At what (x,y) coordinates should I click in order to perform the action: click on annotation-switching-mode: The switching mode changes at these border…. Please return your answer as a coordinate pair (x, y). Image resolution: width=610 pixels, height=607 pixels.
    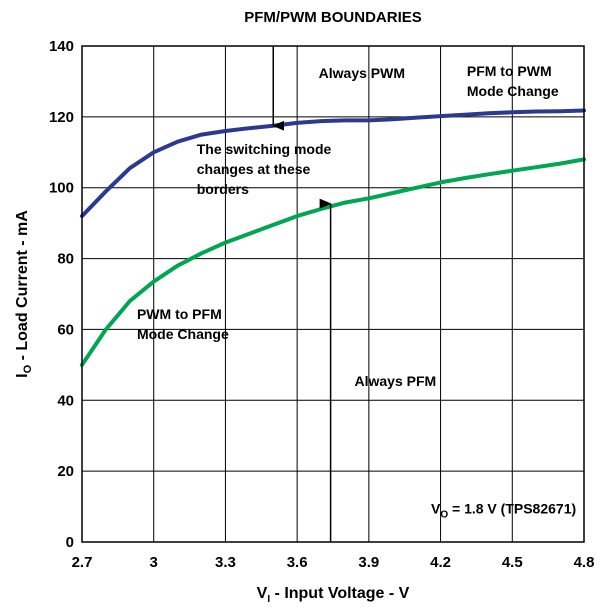
    Looking at the image, I should click on (264, 169).